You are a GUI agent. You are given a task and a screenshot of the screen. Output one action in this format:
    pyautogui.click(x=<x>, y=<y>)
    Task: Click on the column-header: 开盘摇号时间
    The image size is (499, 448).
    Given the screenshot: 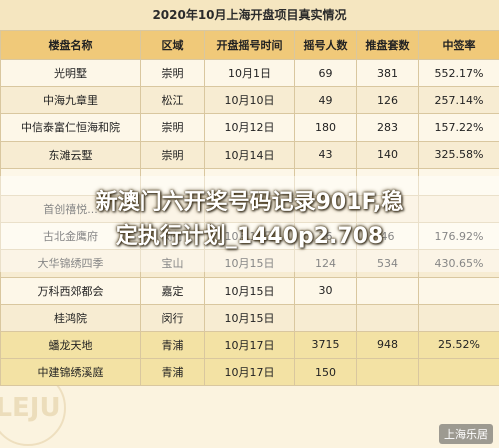 What is the action you would take?
    pyautogui.click(x=249, y=45)
    